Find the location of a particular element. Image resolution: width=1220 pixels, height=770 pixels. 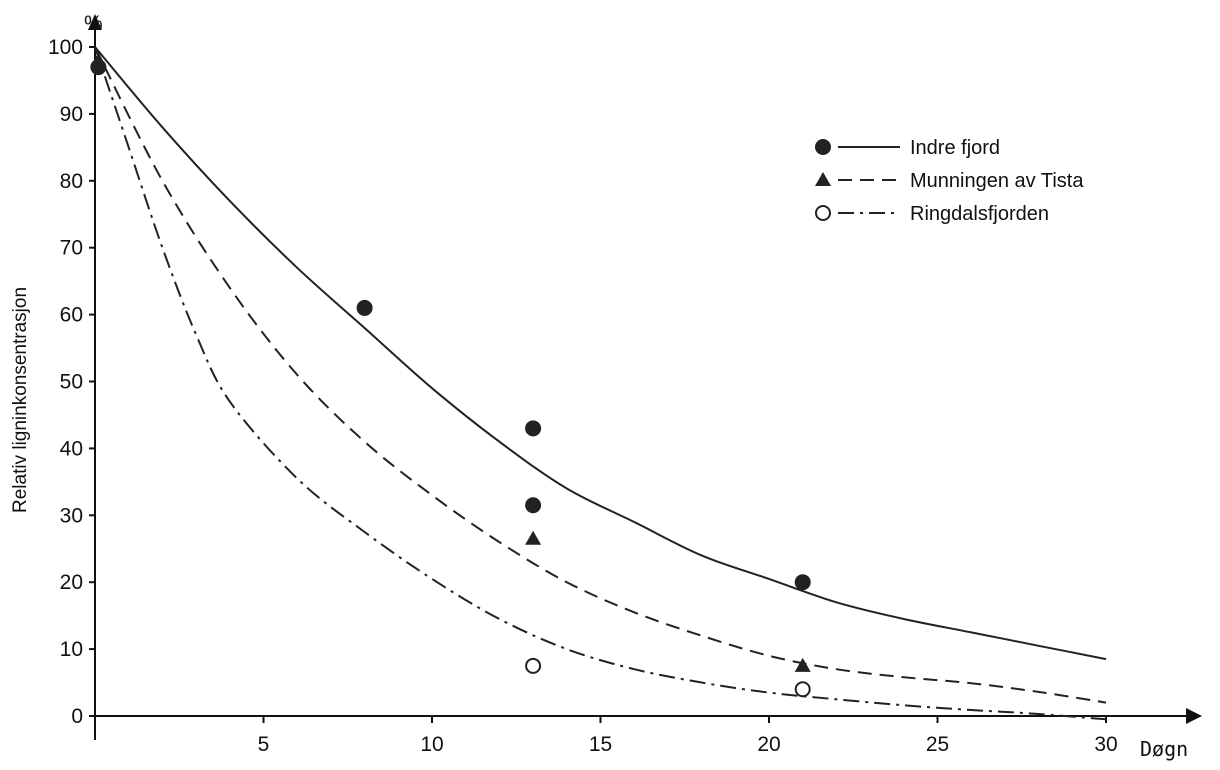

x-tick-label: 10 is located at coordinates (431, 744).